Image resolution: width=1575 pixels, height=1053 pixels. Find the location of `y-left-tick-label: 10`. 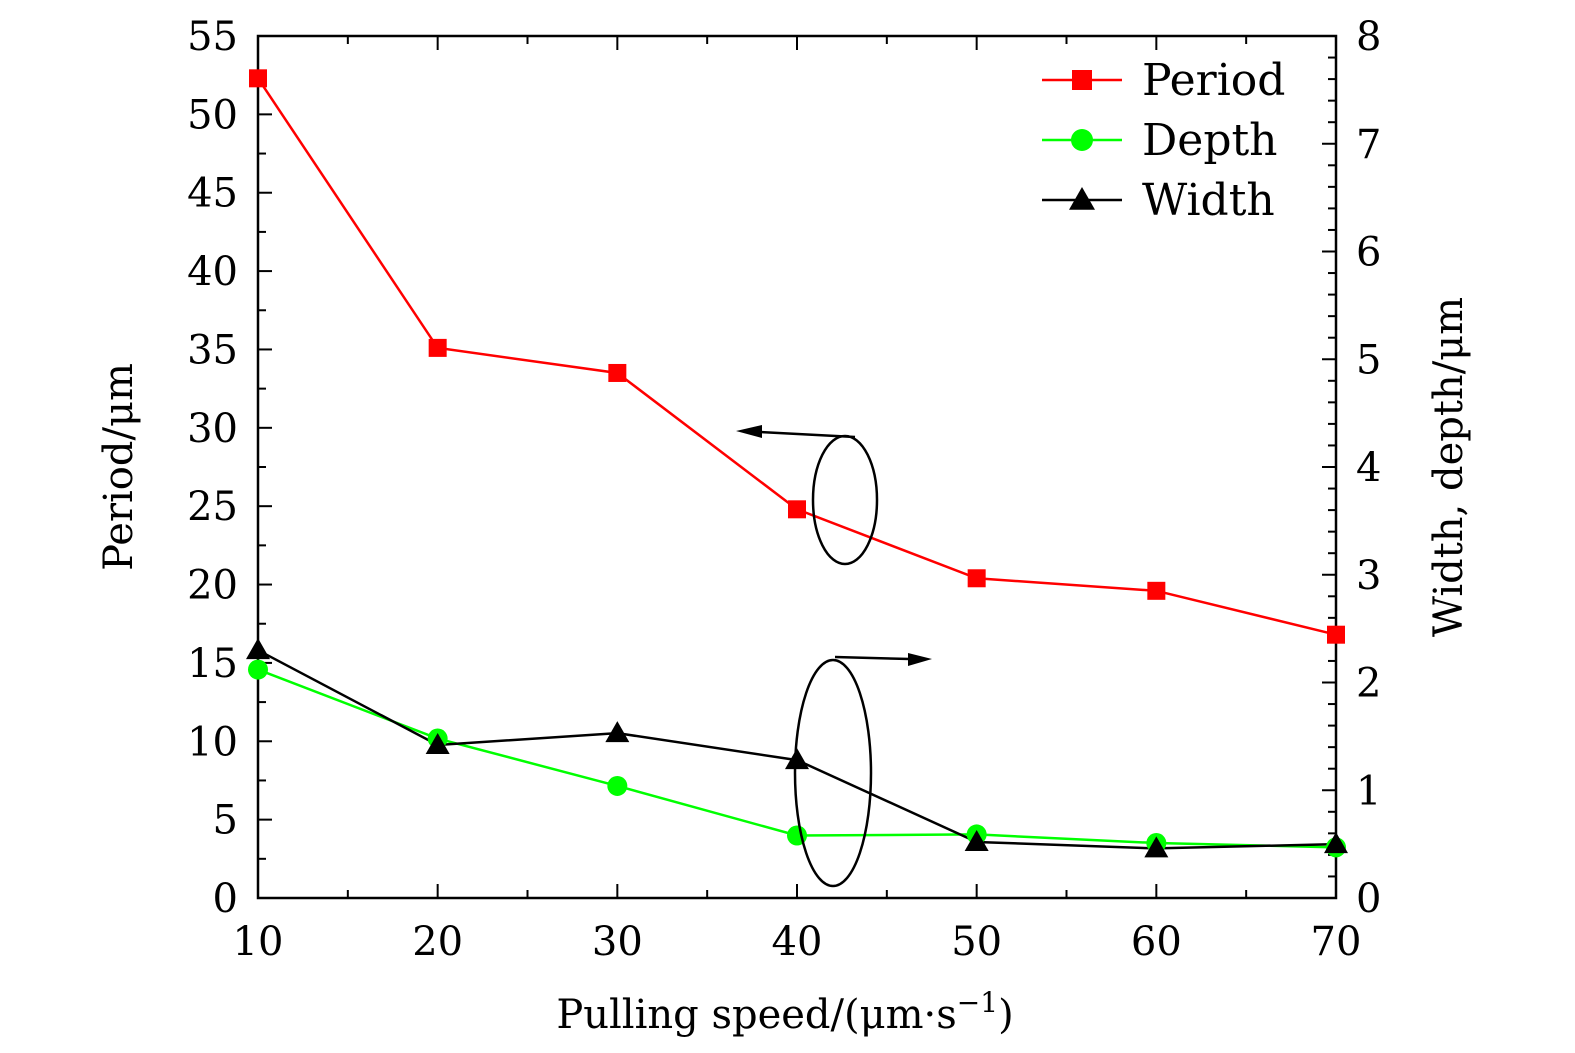

y-left-tick-label: 10 is located at coordinates (212, 742).